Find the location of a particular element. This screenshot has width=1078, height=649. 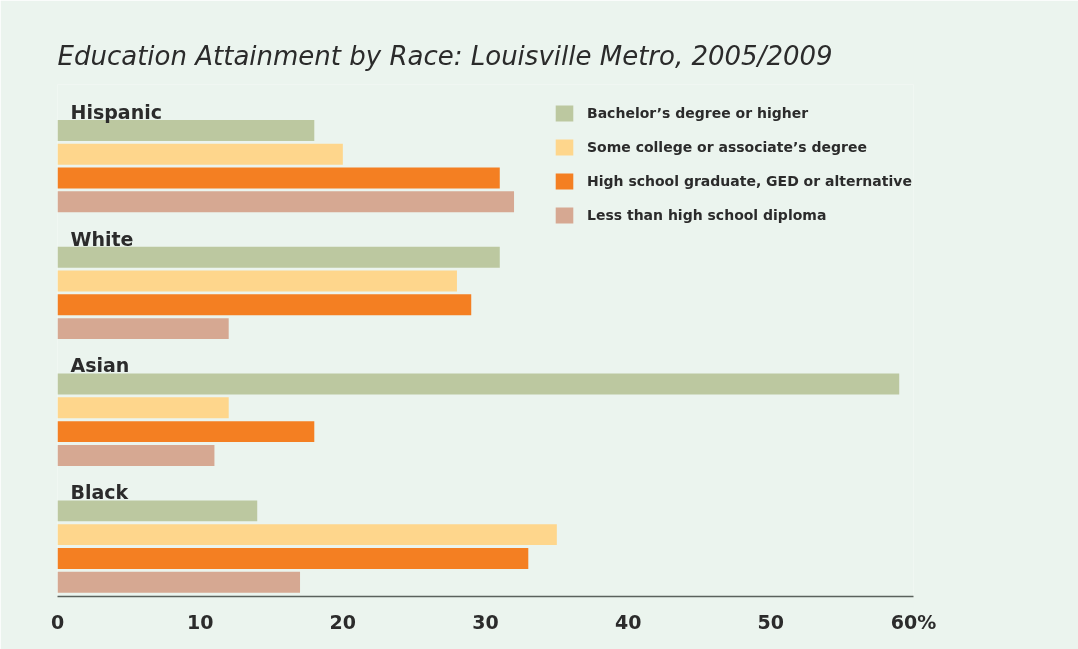

y-tick-label: Asian is located at coordinates (100, 365).